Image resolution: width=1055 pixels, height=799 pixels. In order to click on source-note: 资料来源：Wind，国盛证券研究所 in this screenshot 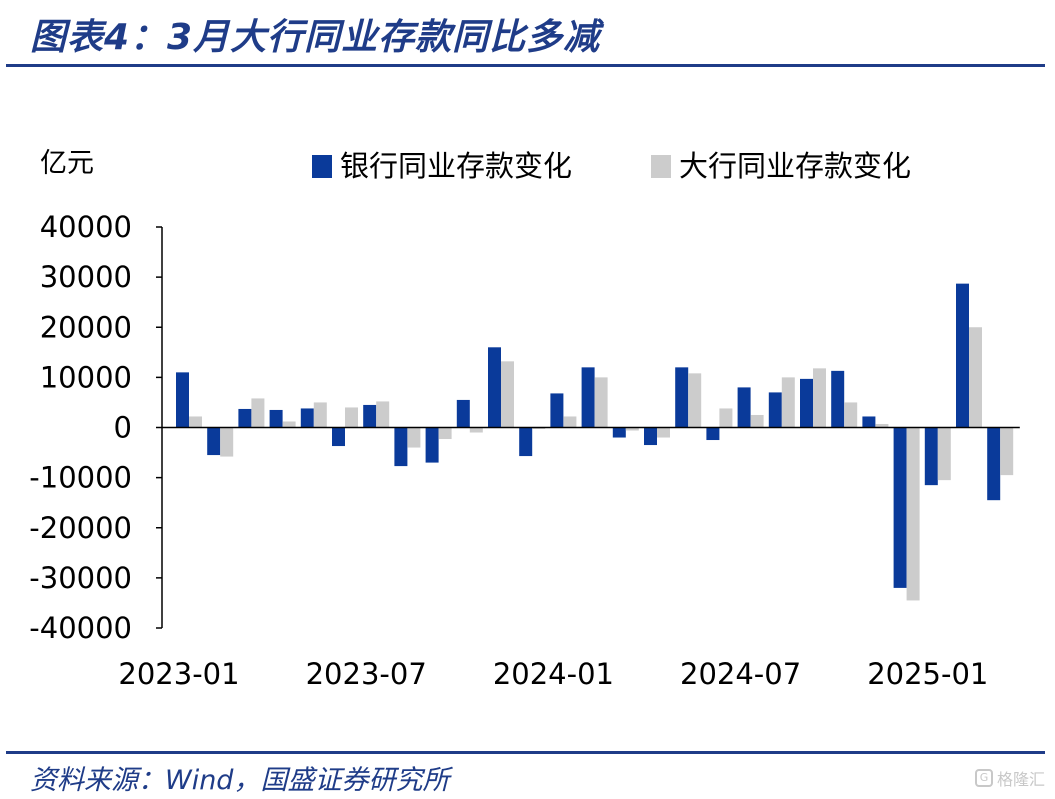, I will do `click(240, 780)`.